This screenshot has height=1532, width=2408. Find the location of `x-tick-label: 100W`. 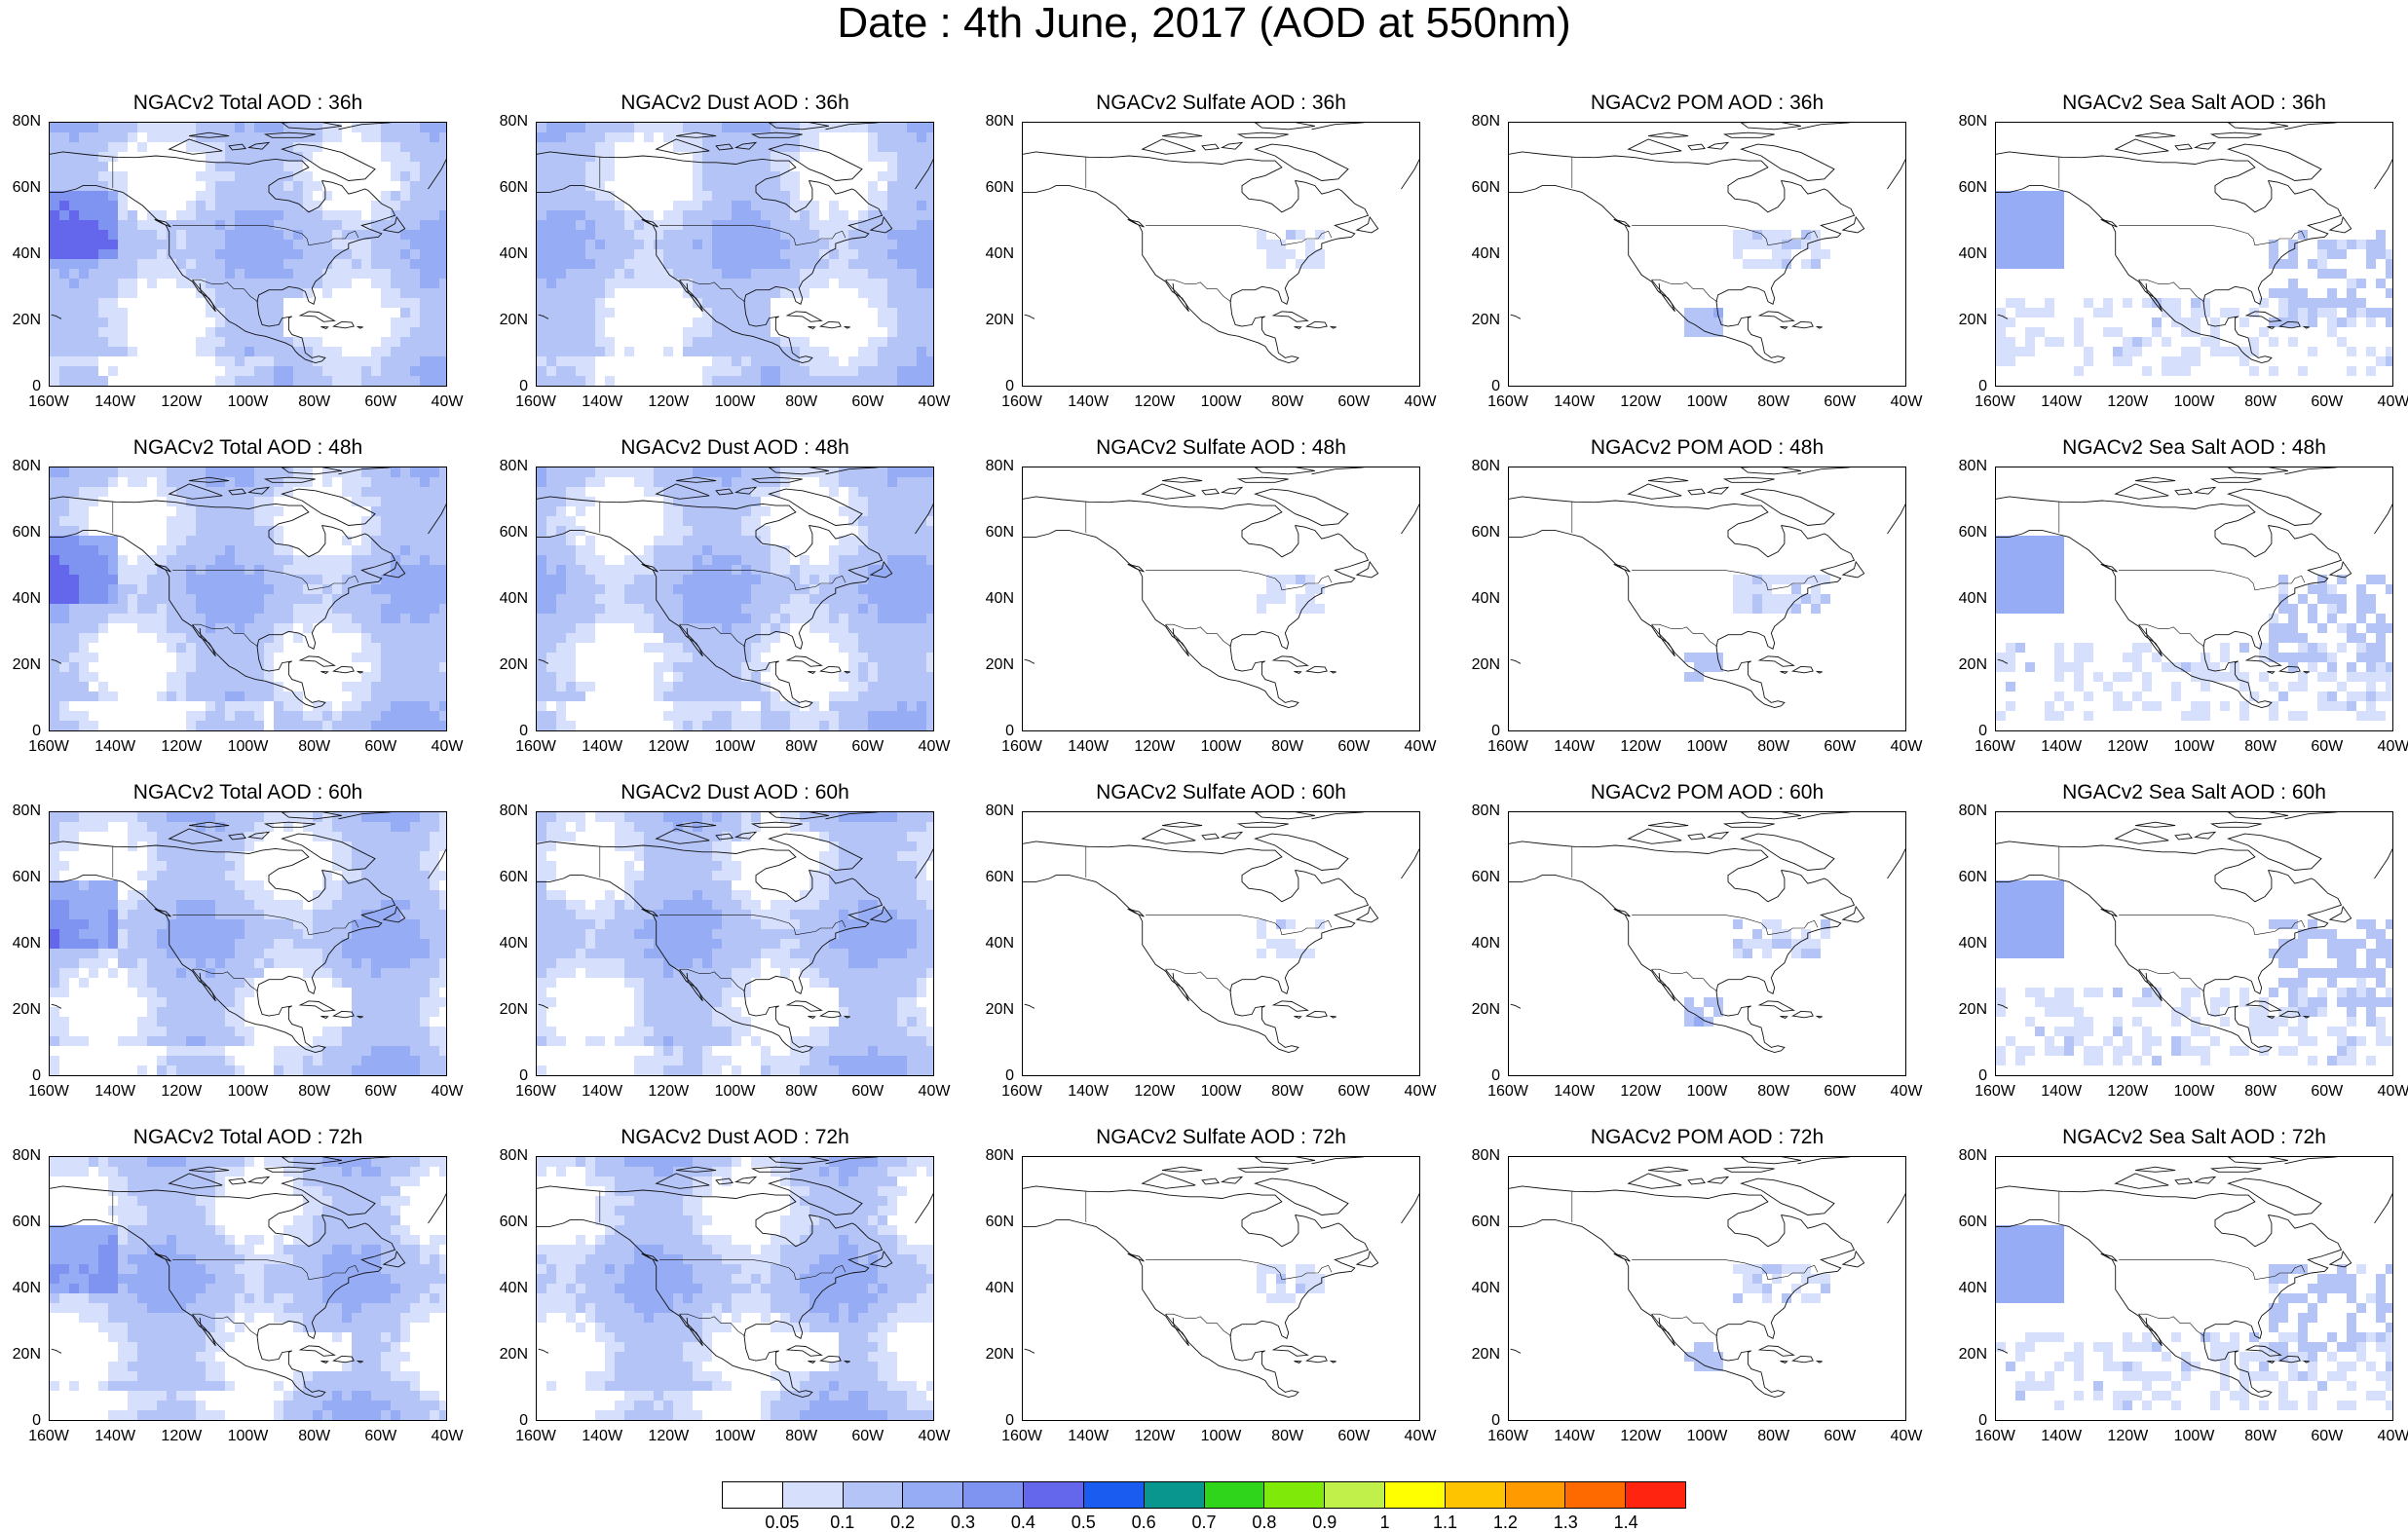

x-tick-label: 100W is located at coordinates (248, 402).